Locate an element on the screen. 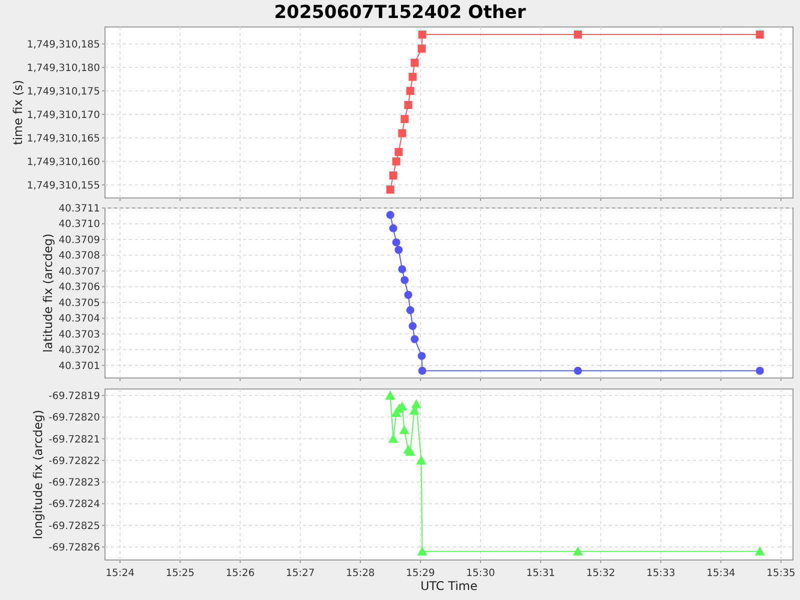  y-tick-label: 40.3706 is located at coordinates (79, 288).